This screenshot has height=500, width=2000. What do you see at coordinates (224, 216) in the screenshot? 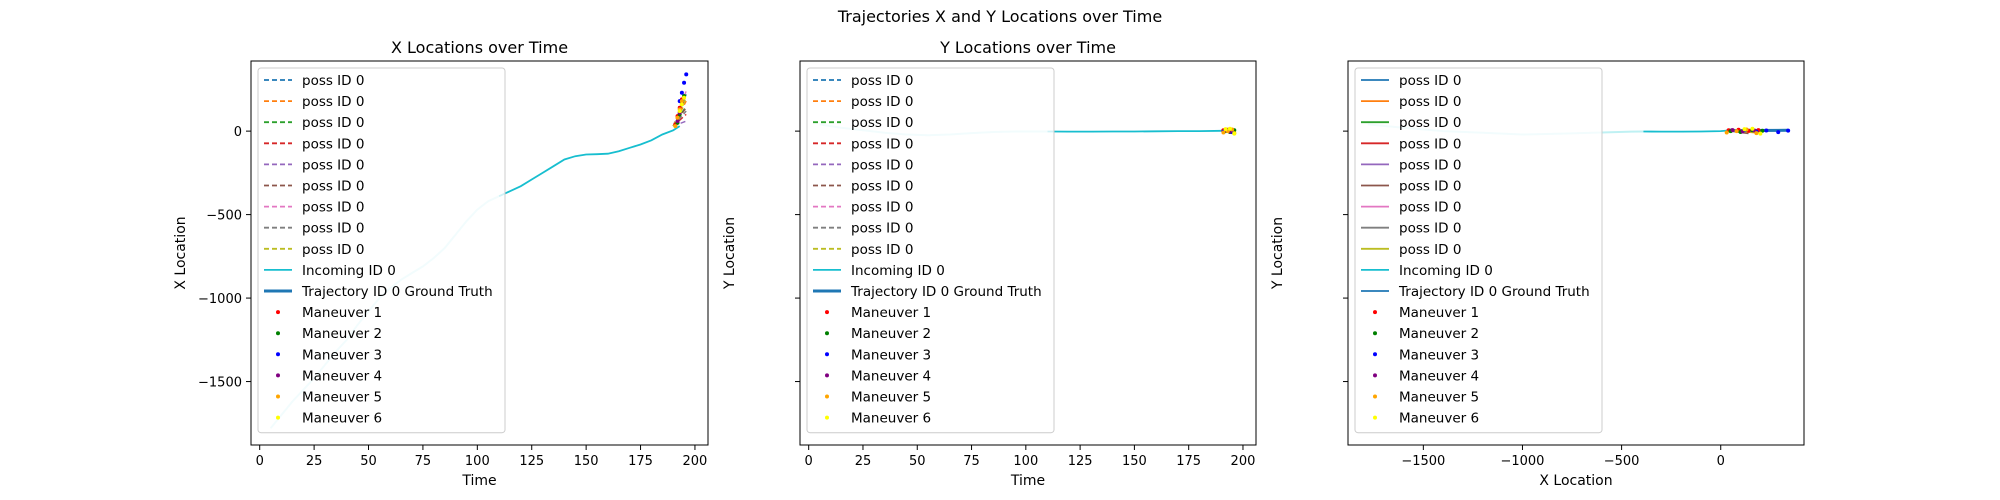
I see `y-tick-label: −500` at bounding box center [224, 216].